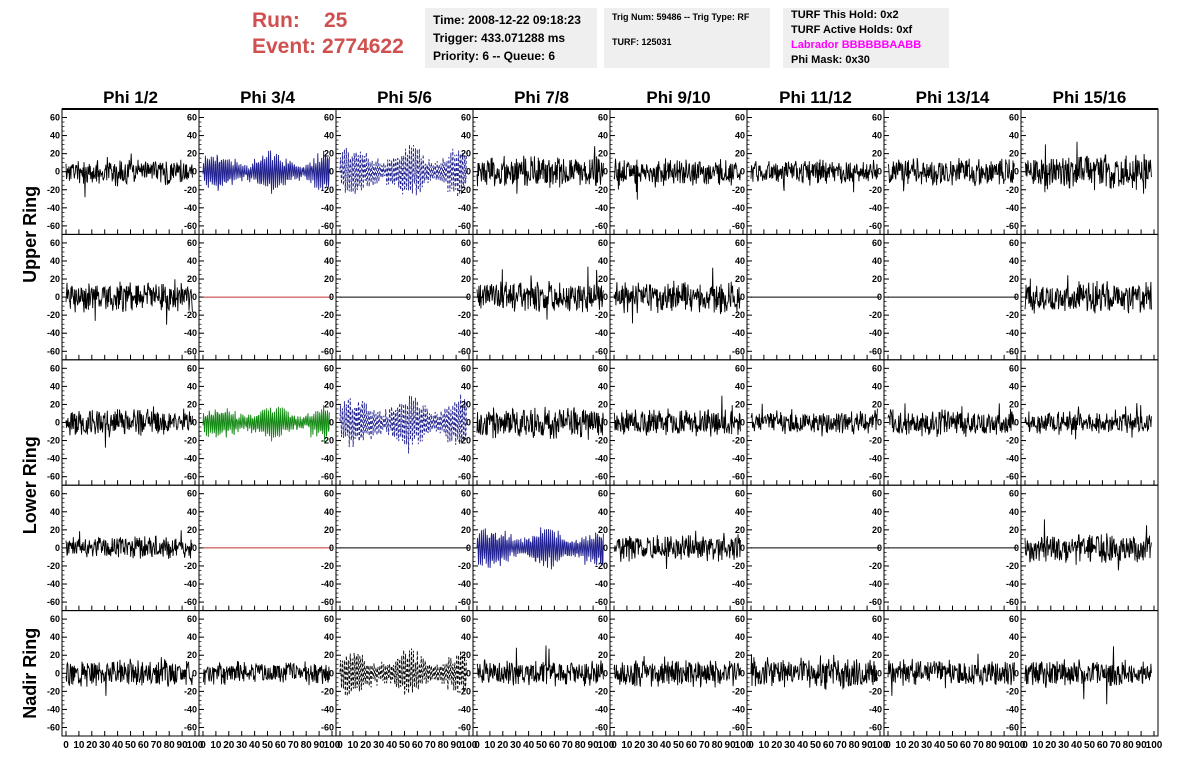 The image size is (1196, 772). Describe the element at coordinates (815, 673) in the screenshot. I see `panel-frame` at that location.